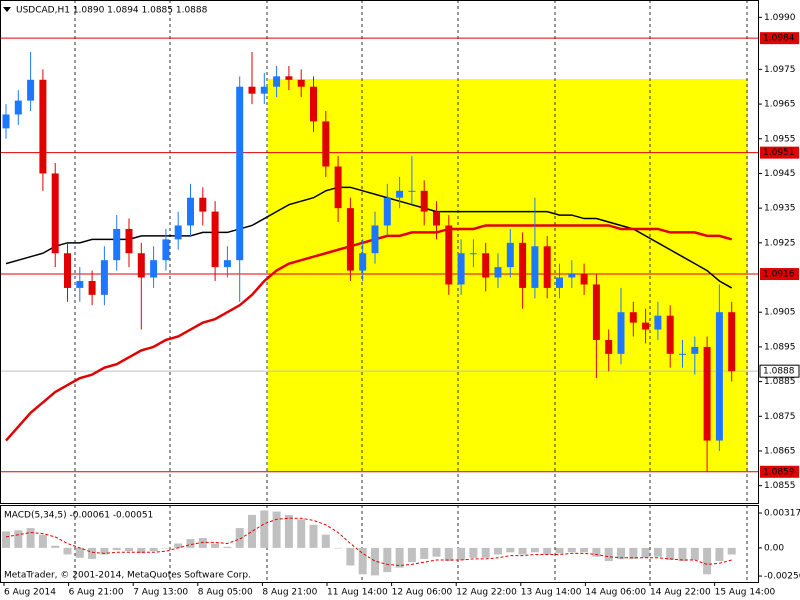  Describe the element at coordinates (7, 9) in the screenshot. I see `dropdown-icon` at that location.